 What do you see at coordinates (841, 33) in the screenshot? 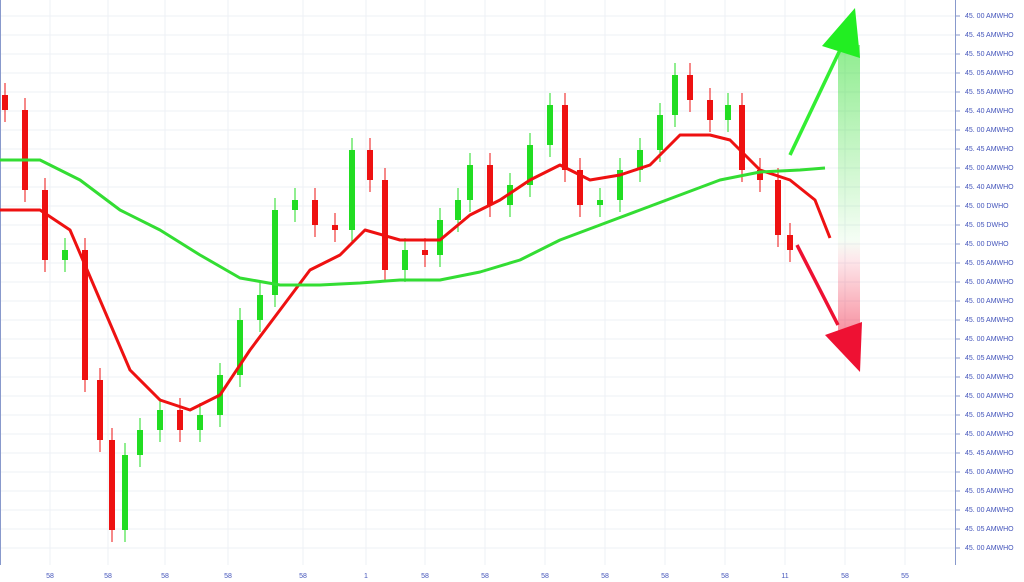
I see `up-arrow-head` at bounding box center [841, 33].